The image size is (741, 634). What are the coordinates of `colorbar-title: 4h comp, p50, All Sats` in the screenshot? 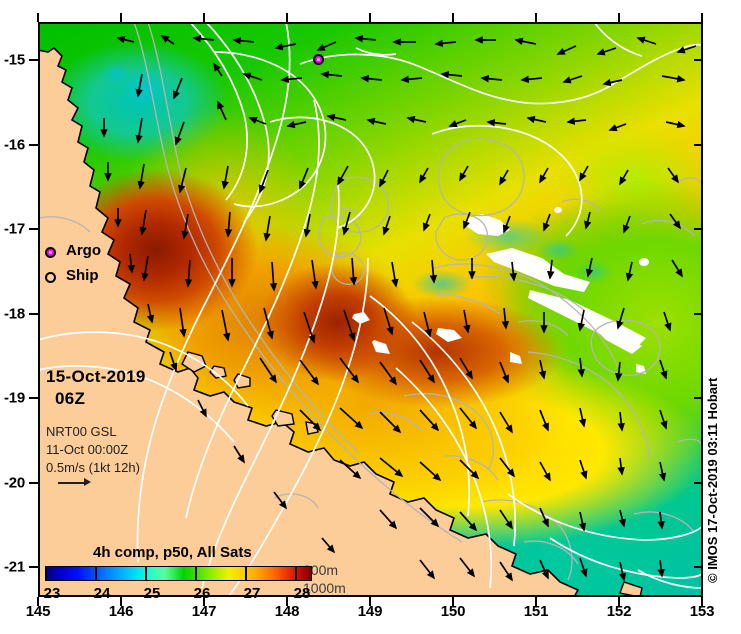 It's located at (172, 552).